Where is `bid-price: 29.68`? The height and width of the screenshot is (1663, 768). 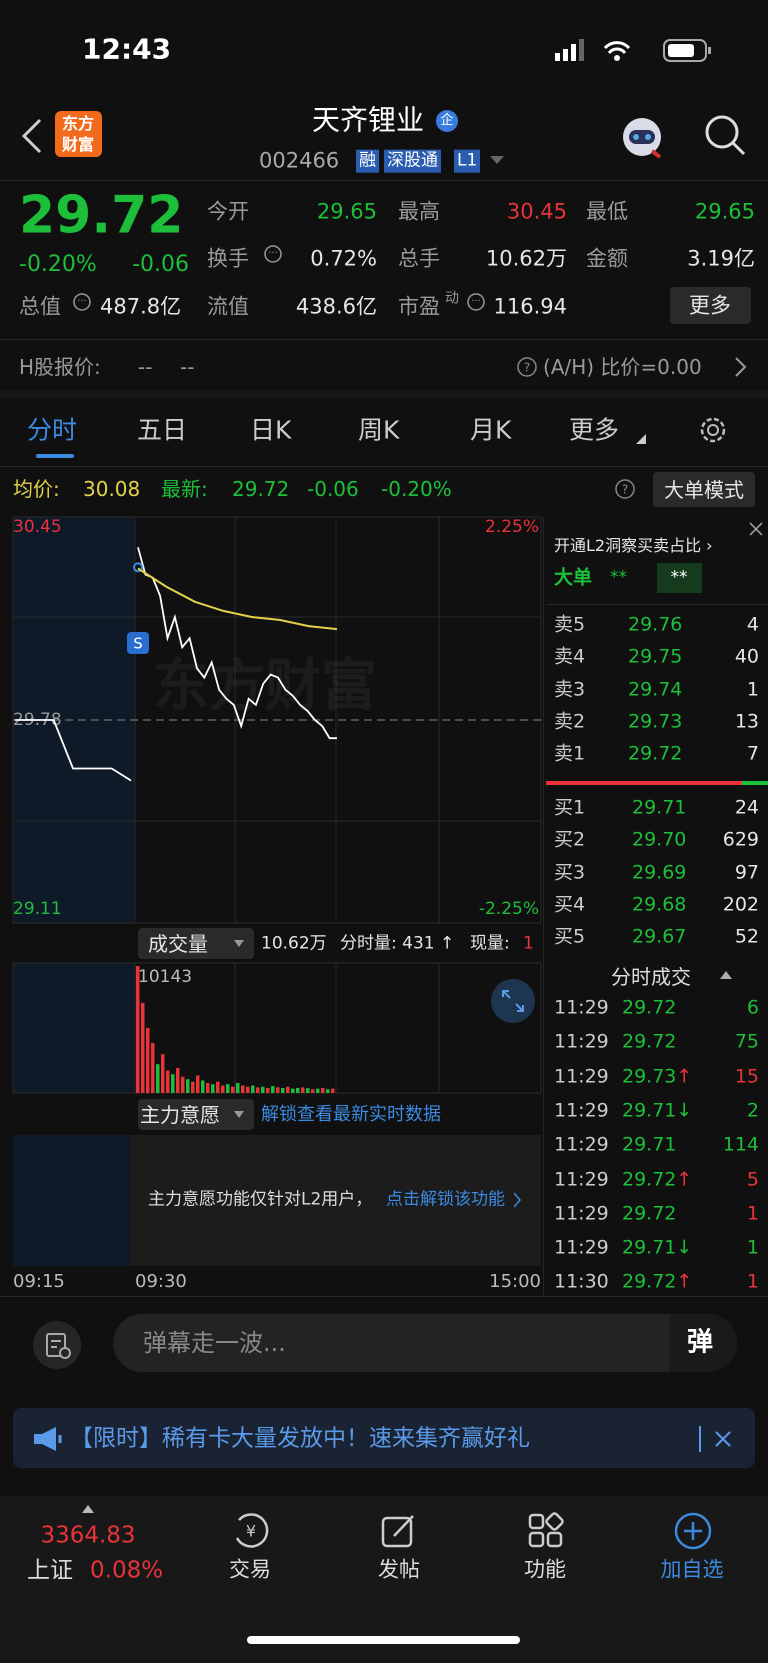 bid-price: 29.68 is located at coordinates (659, 904).